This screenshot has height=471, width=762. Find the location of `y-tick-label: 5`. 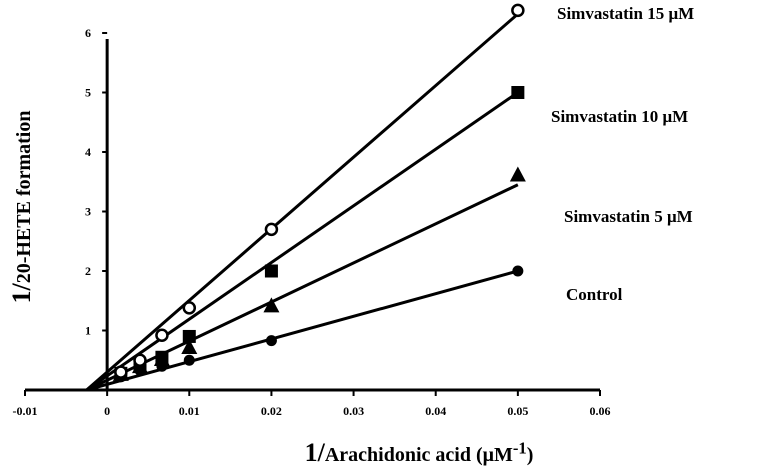

y-tick-label: 5 is located at coordinates (88, 93).